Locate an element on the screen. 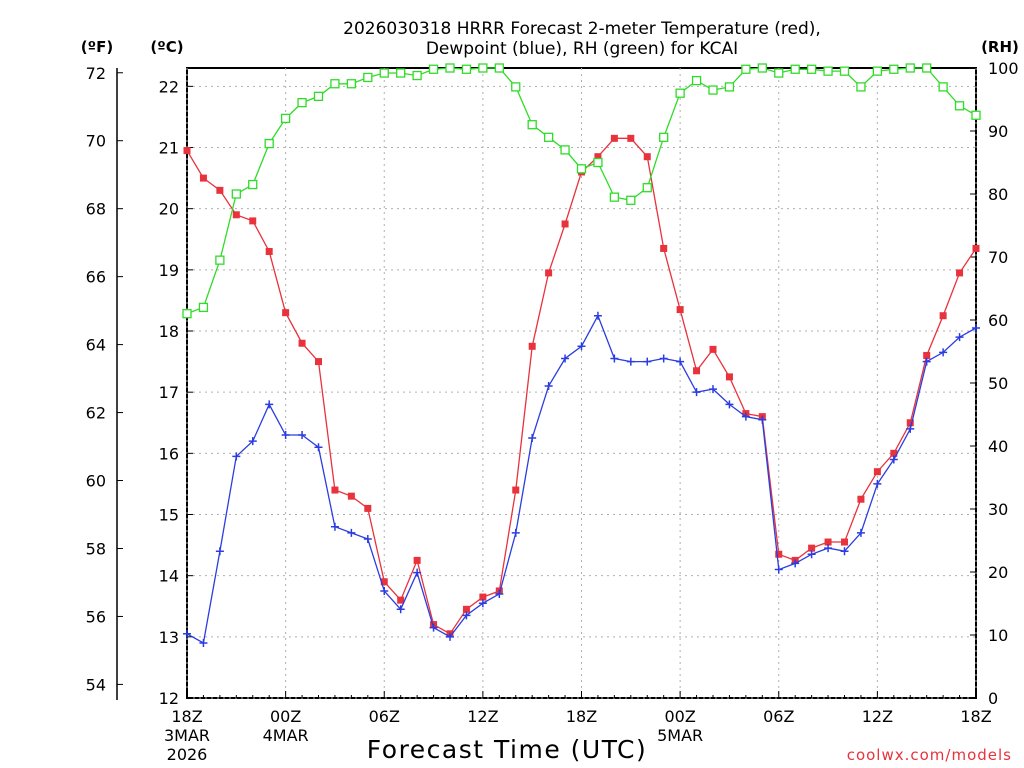 This screenshot has width=1024, height=768. rh-tick-label: 90 is located at coordinates (998, 131).